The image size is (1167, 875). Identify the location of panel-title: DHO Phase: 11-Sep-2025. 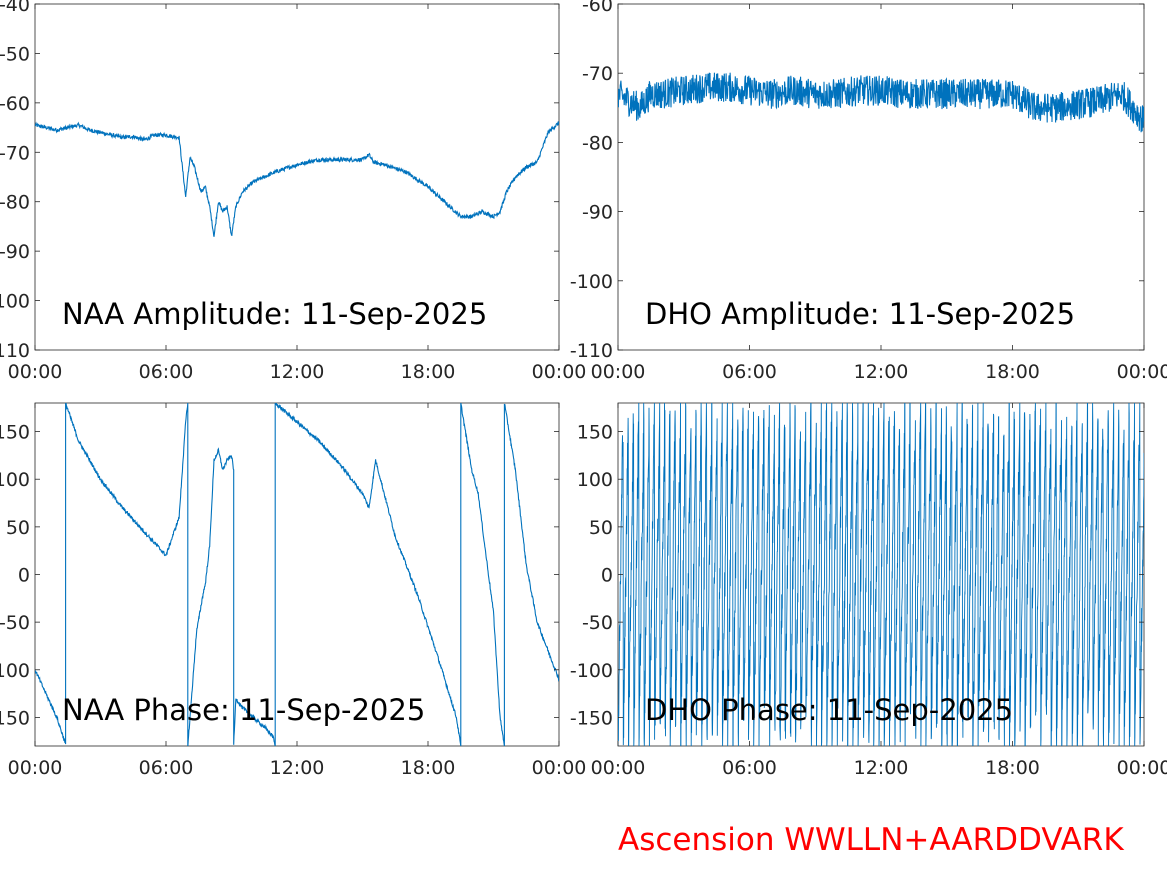
(829, 710).